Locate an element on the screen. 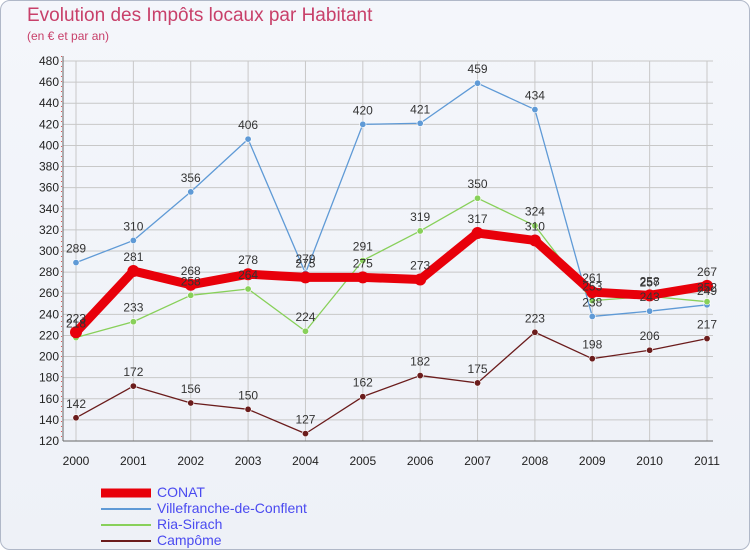 The width and height of the screenshot is (750, 550). x-tick-label: 2002 is located at coordinates (190, 461).